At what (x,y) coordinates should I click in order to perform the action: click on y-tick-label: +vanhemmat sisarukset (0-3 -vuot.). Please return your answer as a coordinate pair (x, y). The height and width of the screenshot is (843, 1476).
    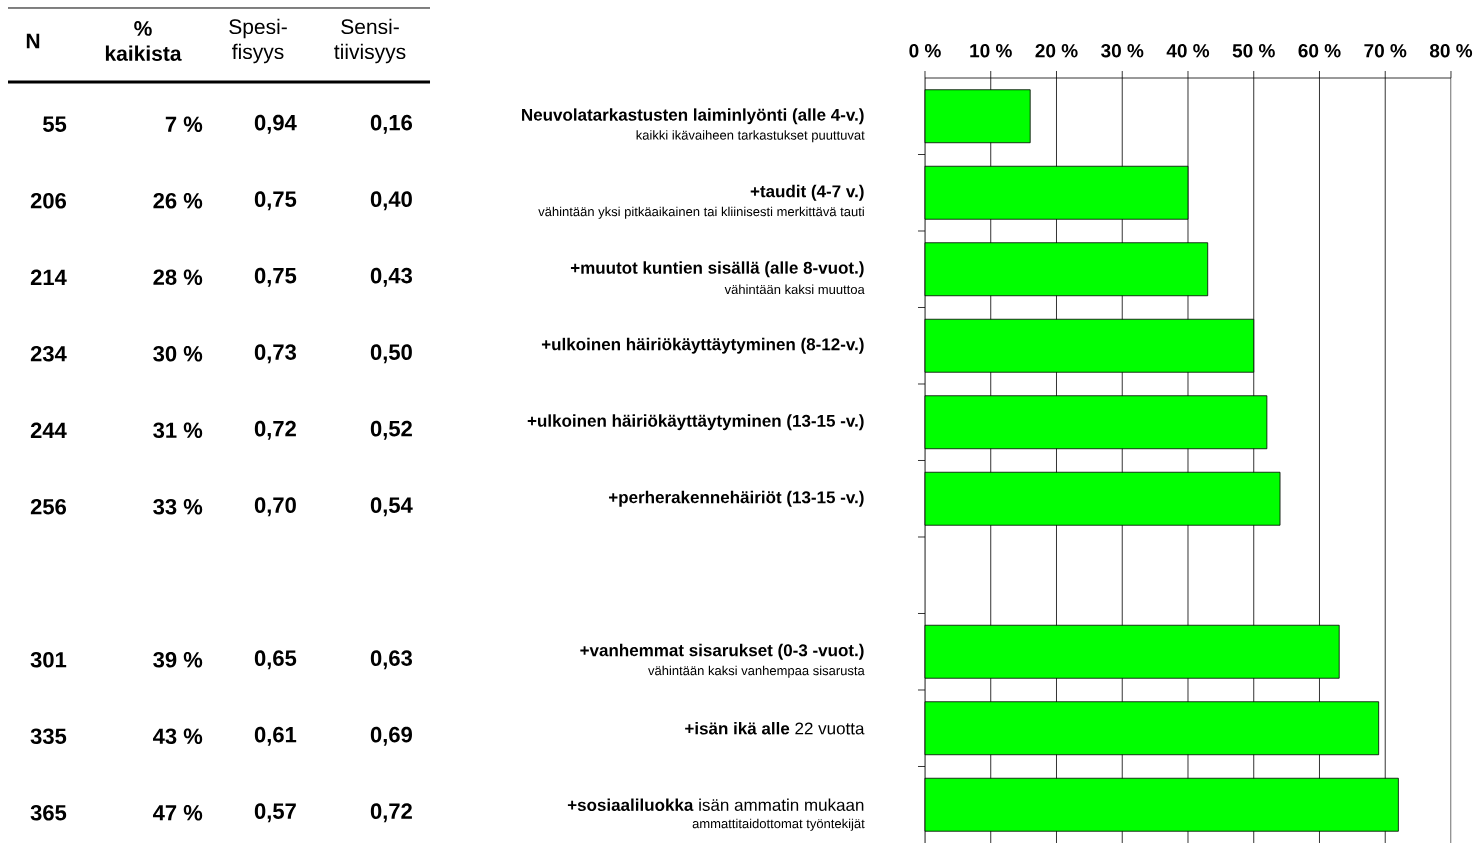
    Looking at the image, I should click on (722, 651).